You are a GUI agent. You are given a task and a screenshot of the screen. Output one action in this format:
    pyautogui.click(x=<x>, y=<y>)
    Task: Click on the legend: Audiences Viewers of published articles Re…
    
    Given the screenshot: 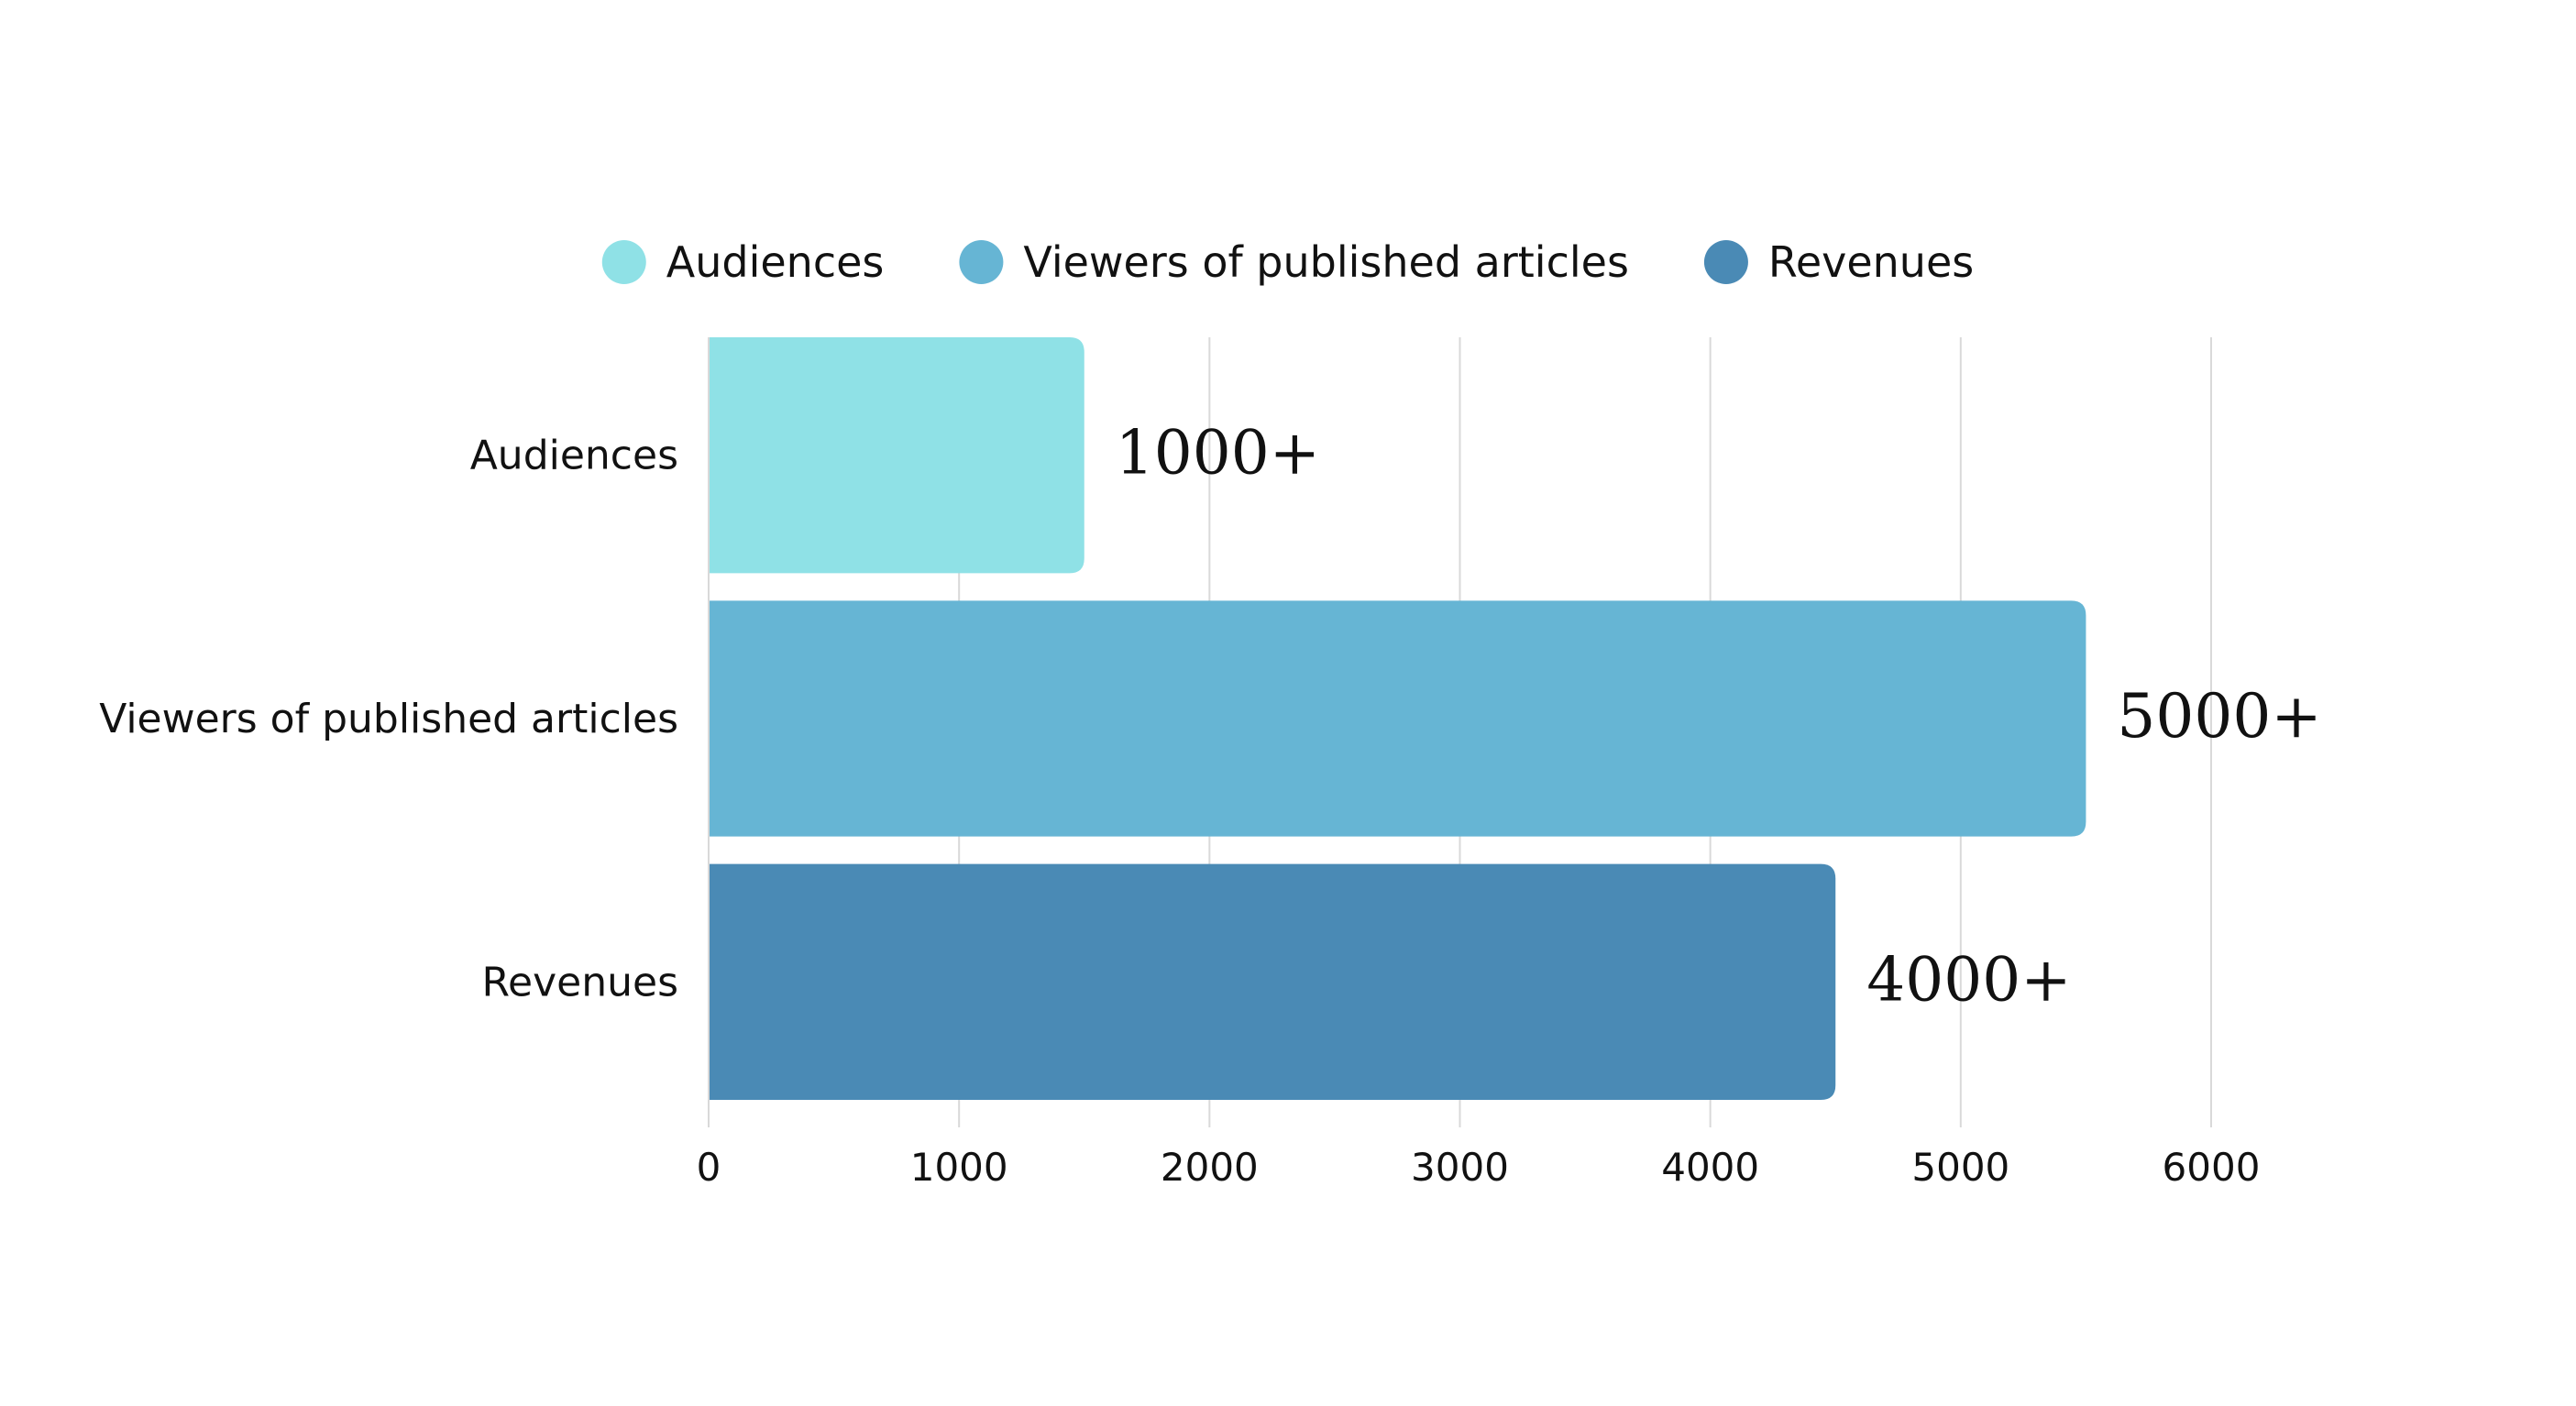 What is the action you would take?
    pyautogui.click(x=1287, y=262)
    